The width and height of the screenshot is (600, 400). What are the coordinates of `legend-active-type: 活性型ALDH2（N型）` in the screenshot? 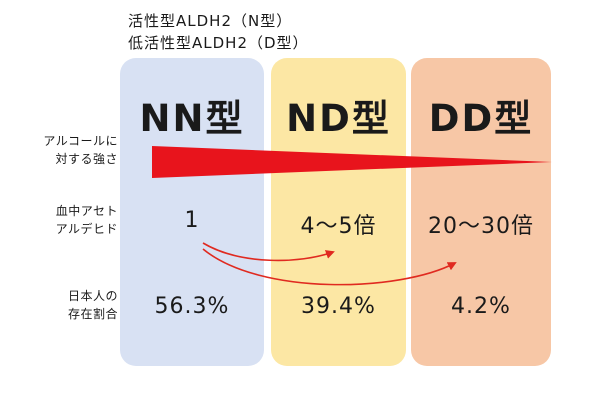 It's located at (210, 21).